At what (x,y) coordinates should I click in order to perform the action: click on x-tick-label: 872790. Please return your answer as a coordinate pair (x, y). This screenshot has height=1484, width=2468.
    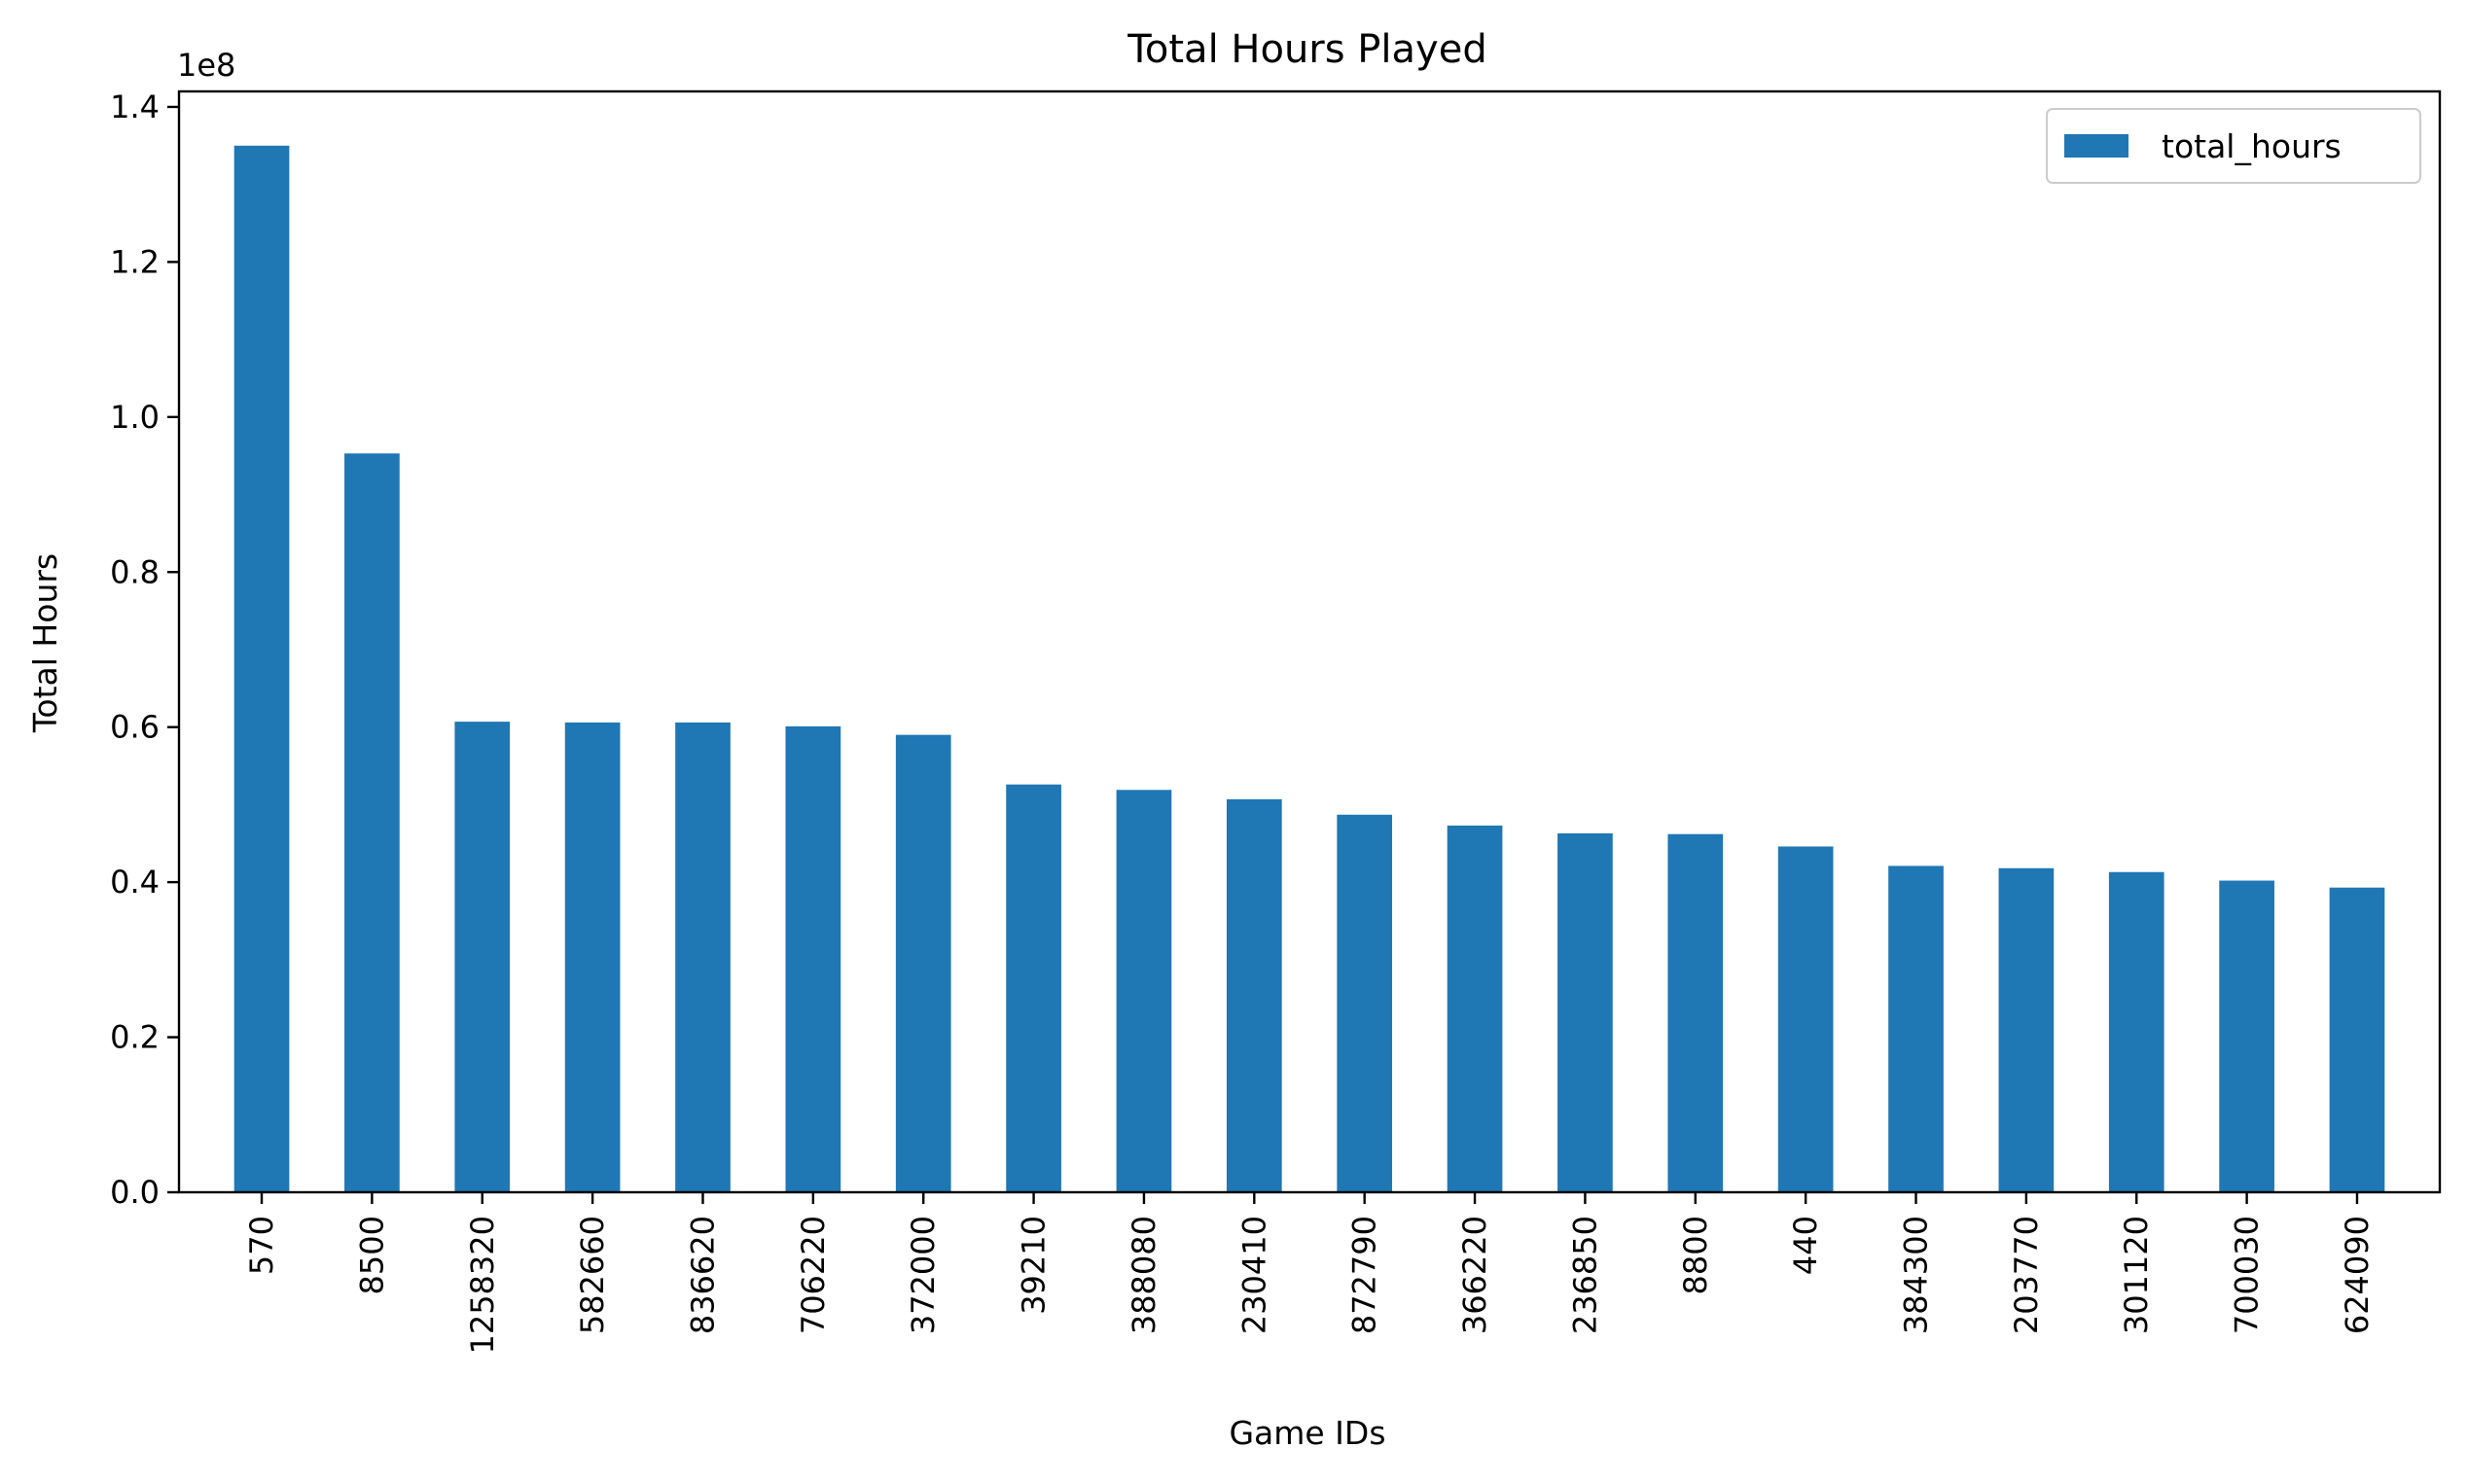
    Looking at the image, I should click on (1364, 1275).